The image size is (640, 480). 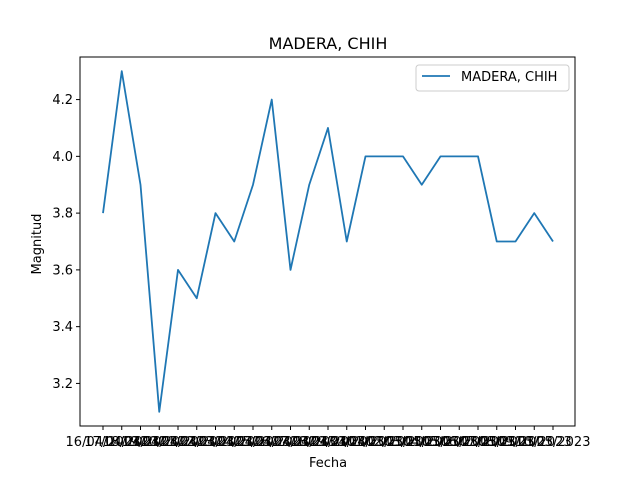 I want to click on x-tick-label: 06/05/2023, so click(x=478, y=442).